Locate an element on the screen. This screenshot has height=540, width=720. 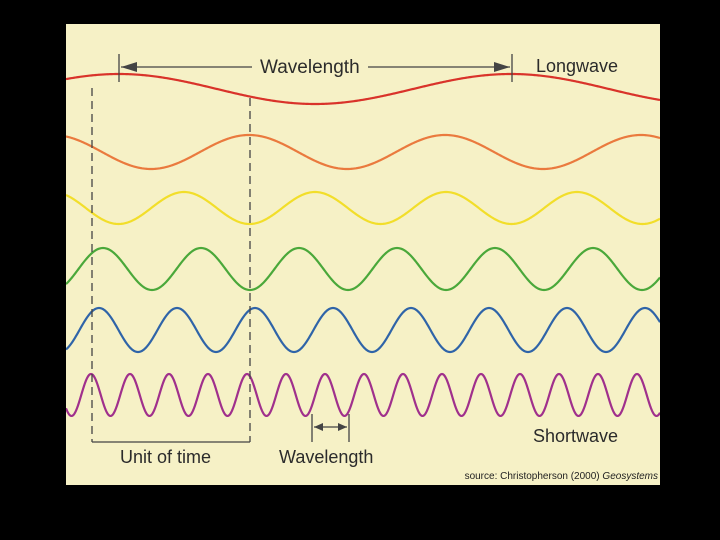
purple-wave is located at coordinates (363, 395).